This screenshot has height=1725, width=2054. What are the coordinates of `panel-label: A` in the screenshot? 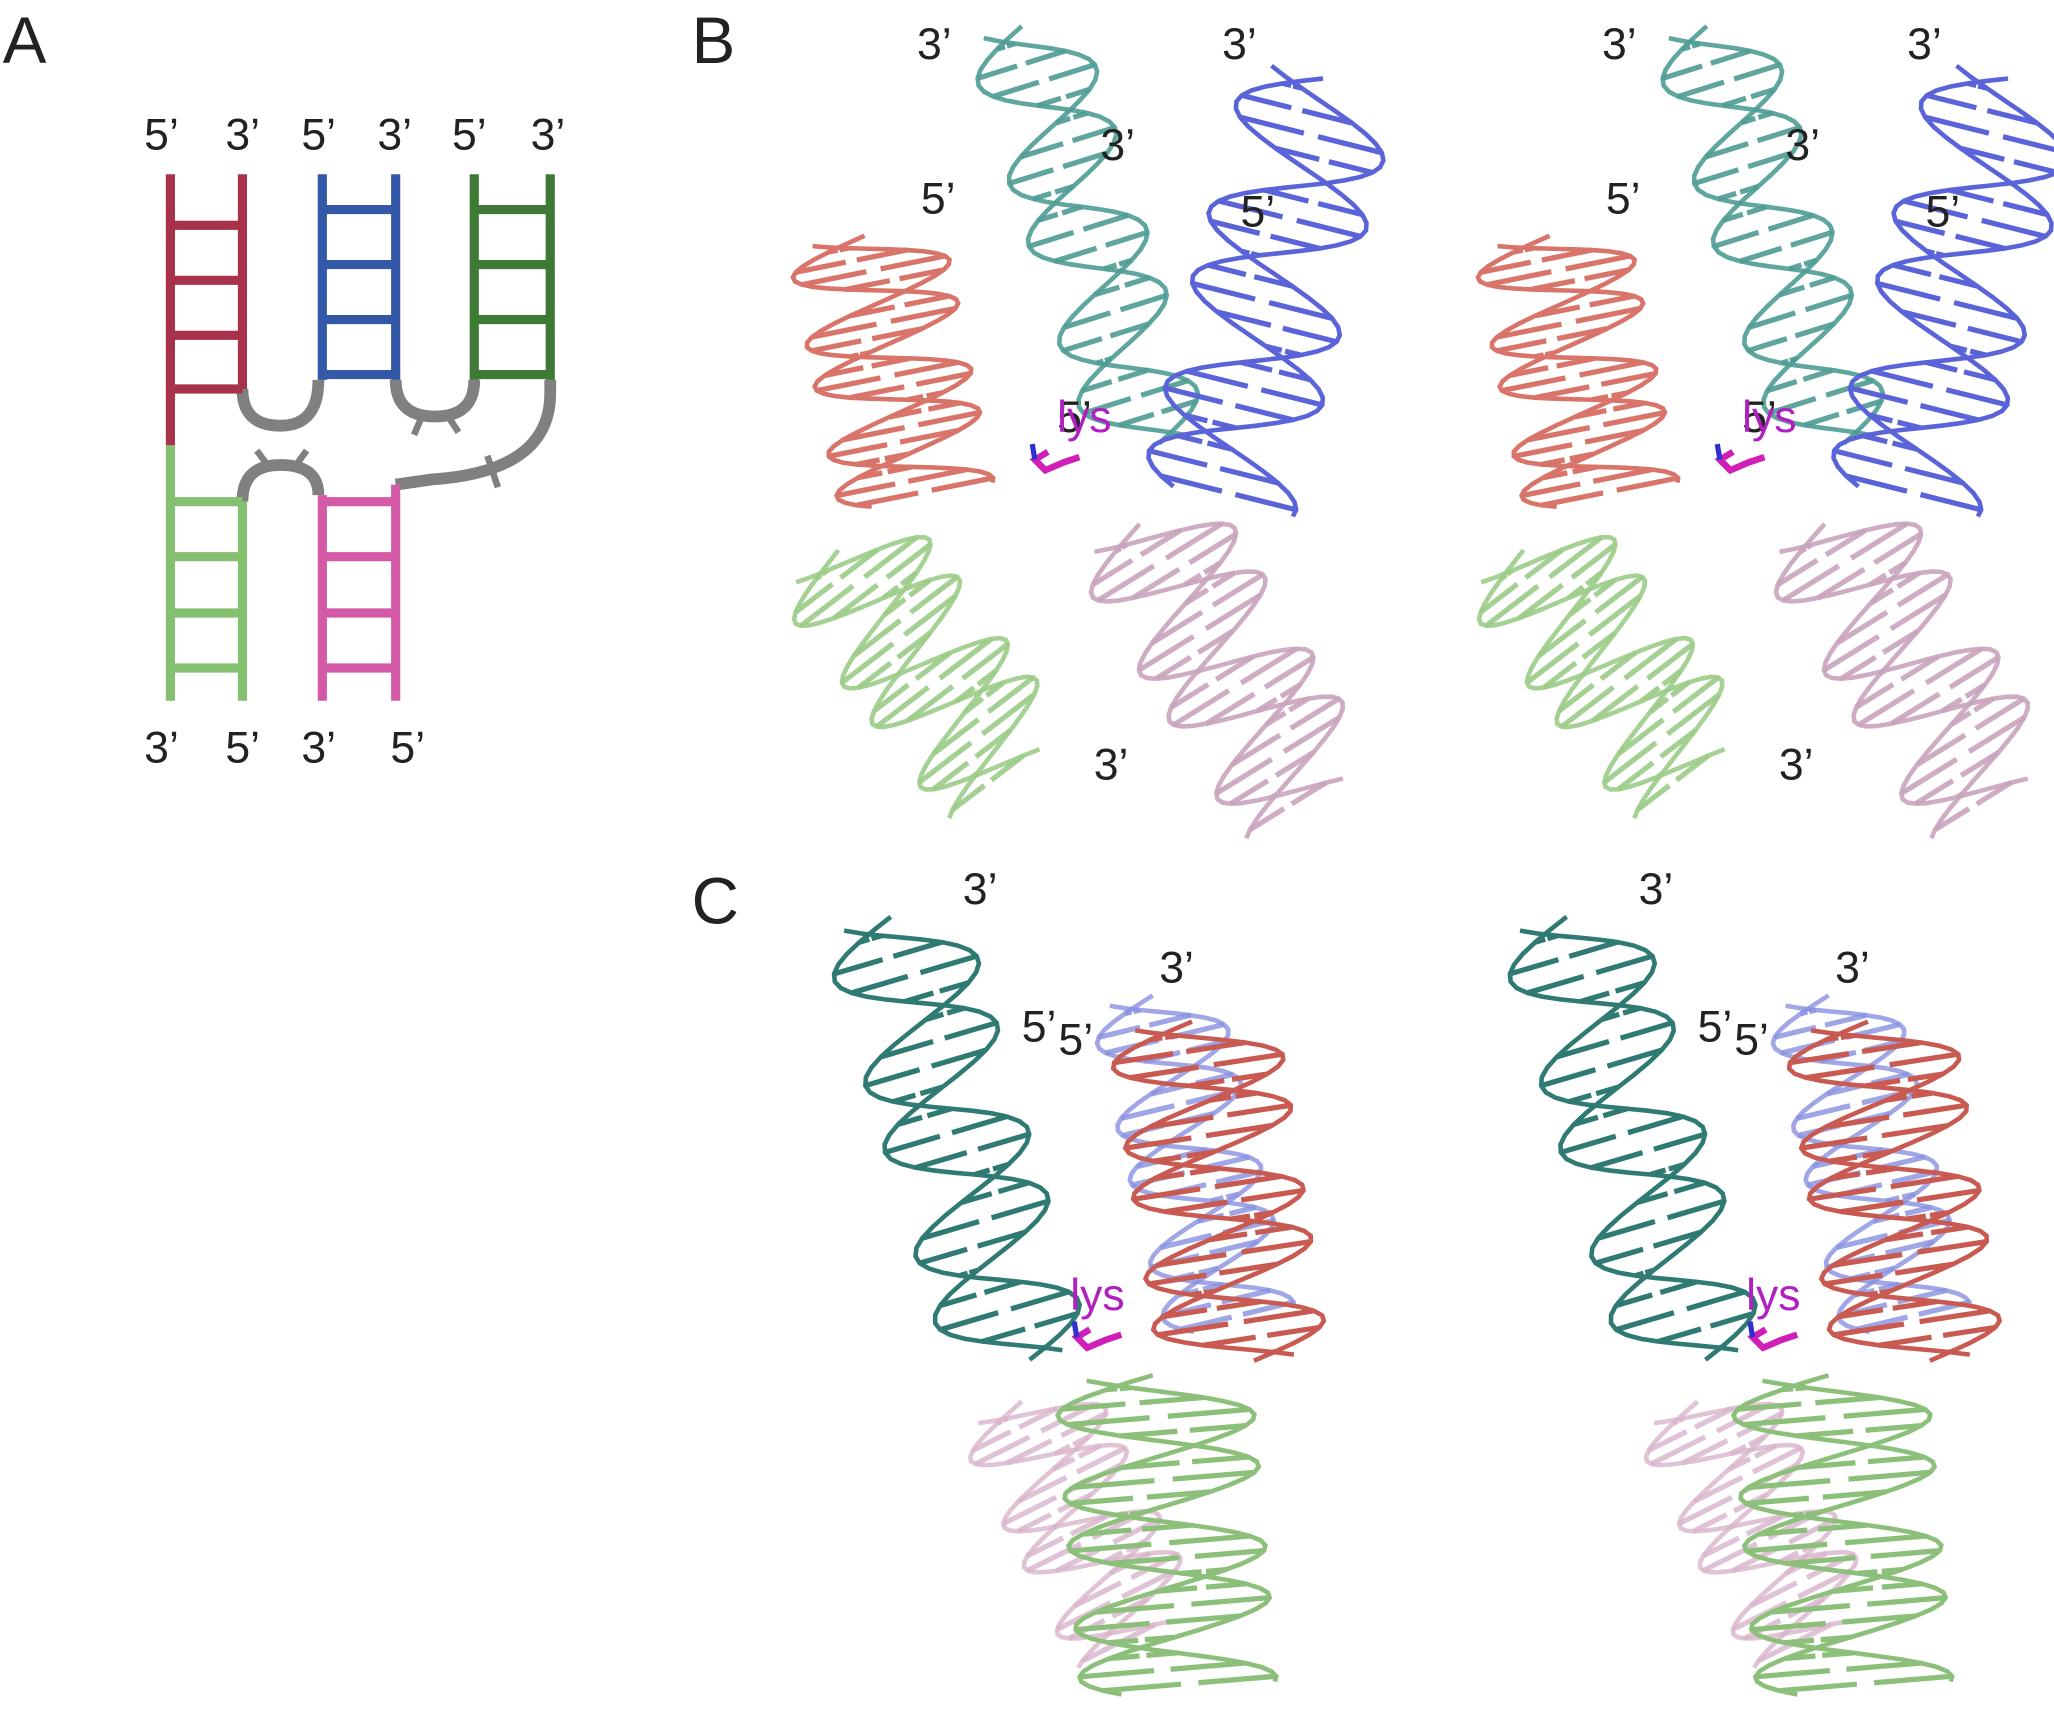 It's located at (25, 40).